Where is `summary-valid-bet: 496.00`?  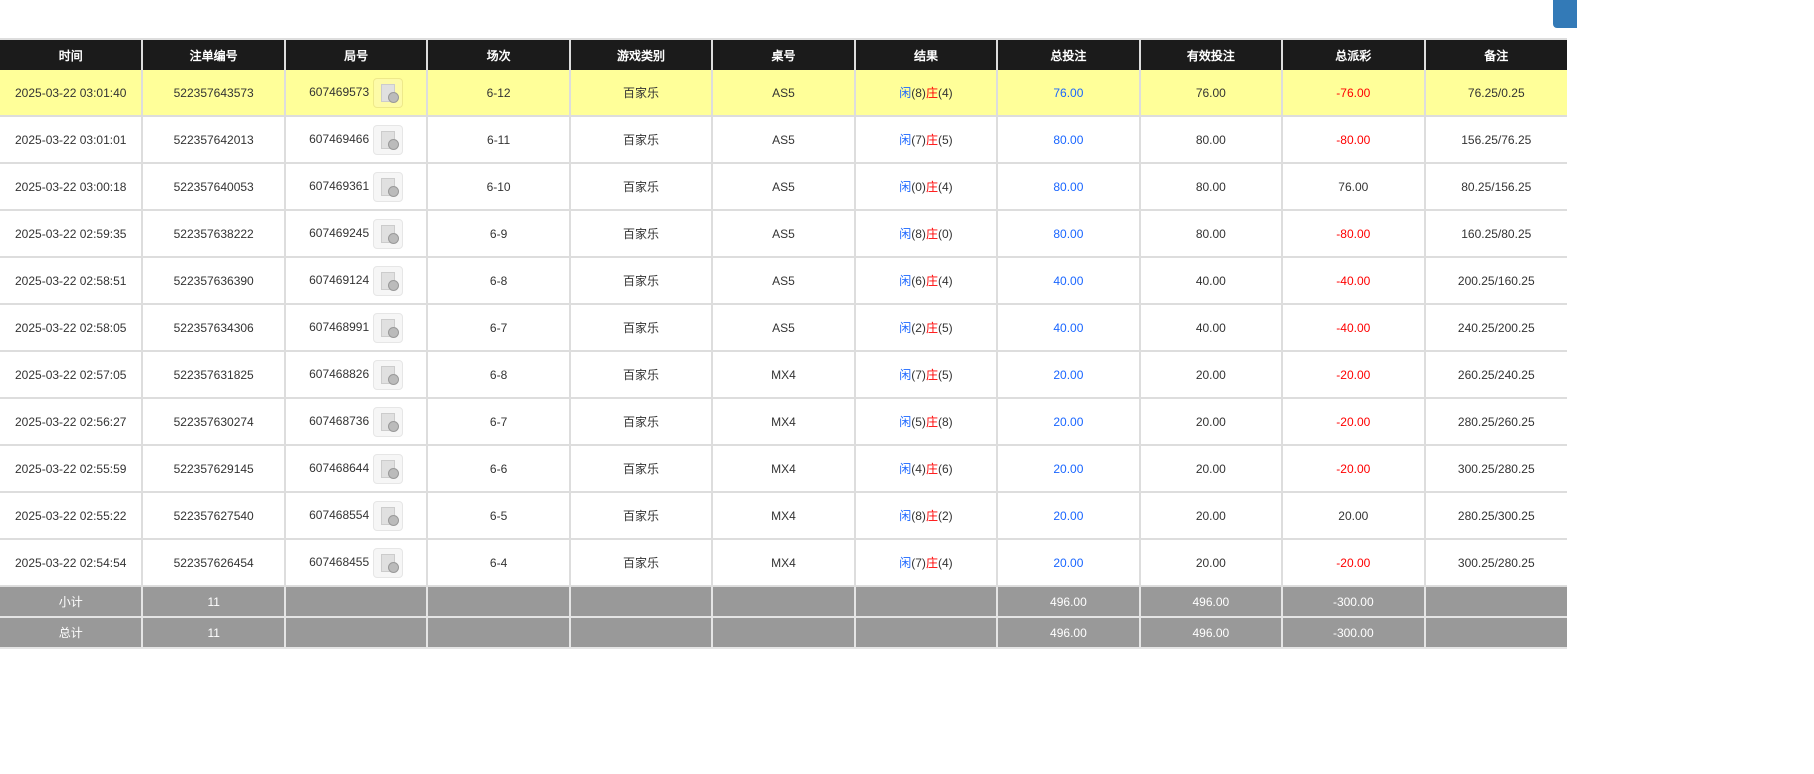
summary-valid-bet: 496.00 is located at coordinates (1210, 633).